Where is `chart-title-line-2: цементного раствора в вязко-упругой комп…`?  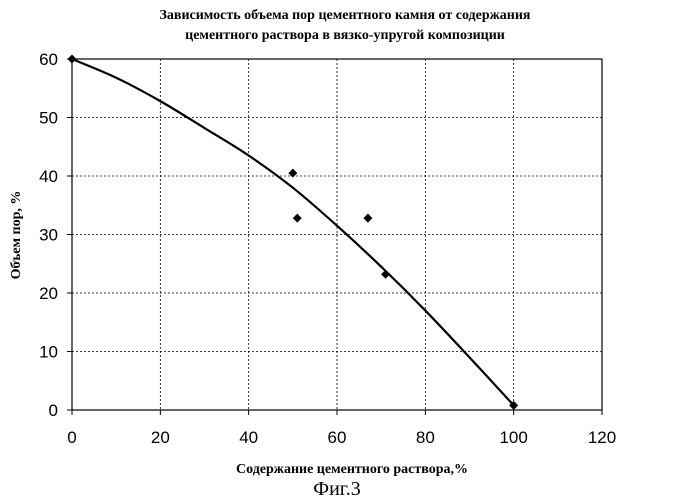 chart-title-line-2: цементного раствора в вязко-упругой комп… is located at coordinates (345, 35).